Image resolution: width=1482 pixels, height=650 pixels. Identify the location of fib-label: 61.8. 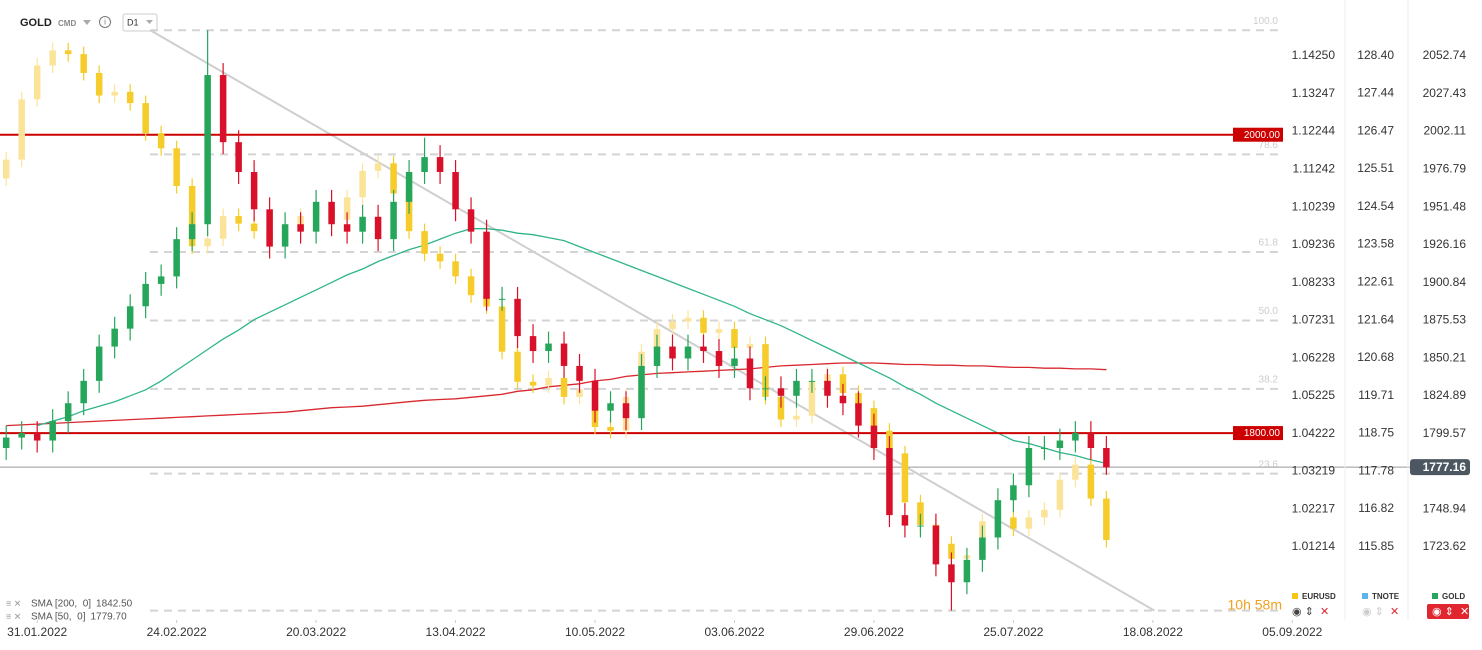
(1269, 243).